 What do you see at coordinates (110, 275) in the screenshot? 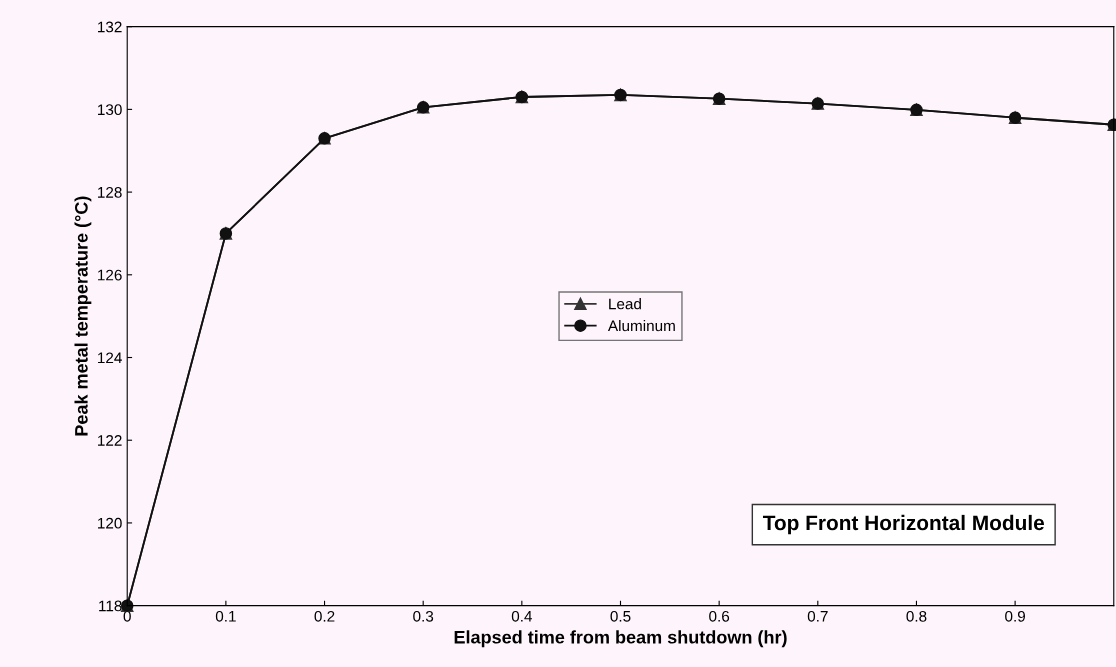
I see `y-tick-label: 126` at bounding box center [110, 275].